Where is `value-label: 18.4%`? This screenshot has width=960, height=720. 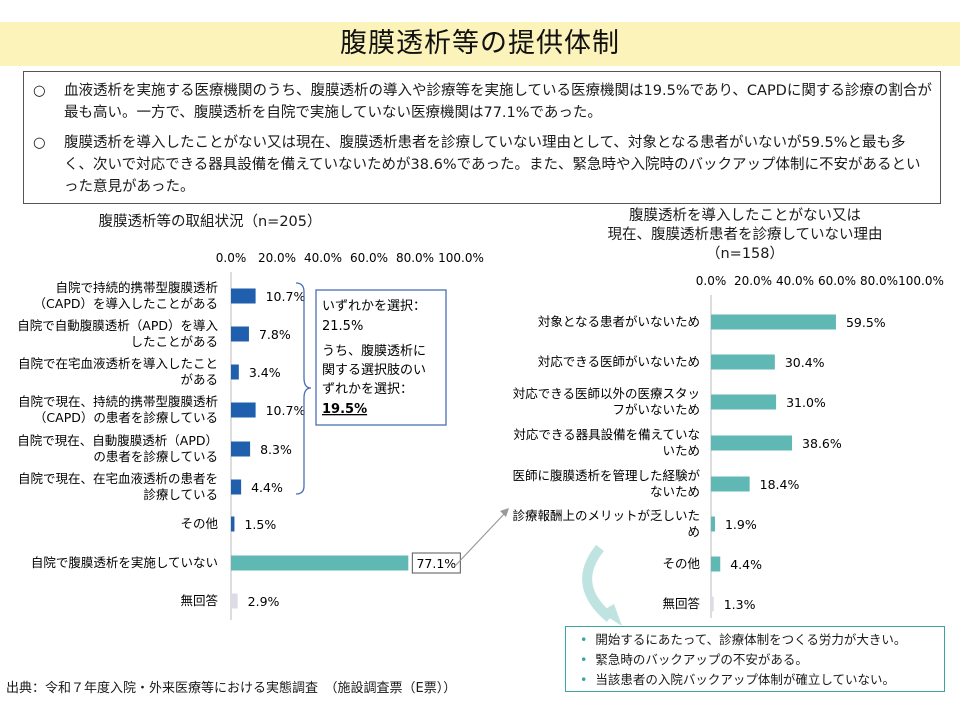
value-label: 18.4% is located at coordinates (780, 484).